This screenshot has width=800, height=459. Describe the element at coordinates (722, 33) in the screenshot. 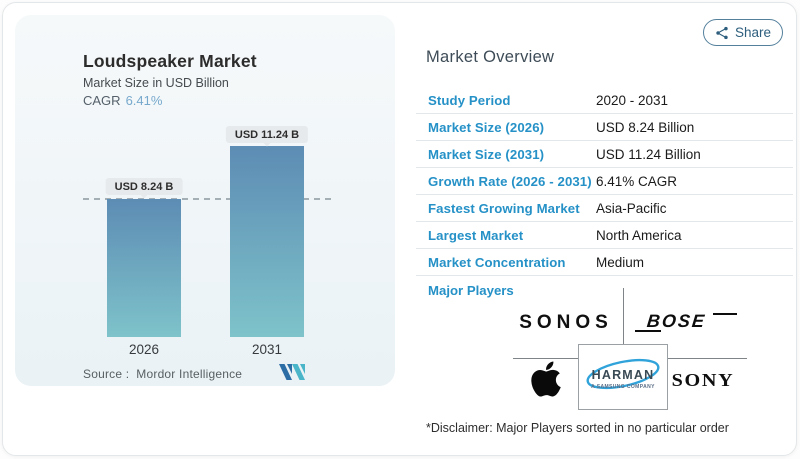

I see `share-icon` at that location.